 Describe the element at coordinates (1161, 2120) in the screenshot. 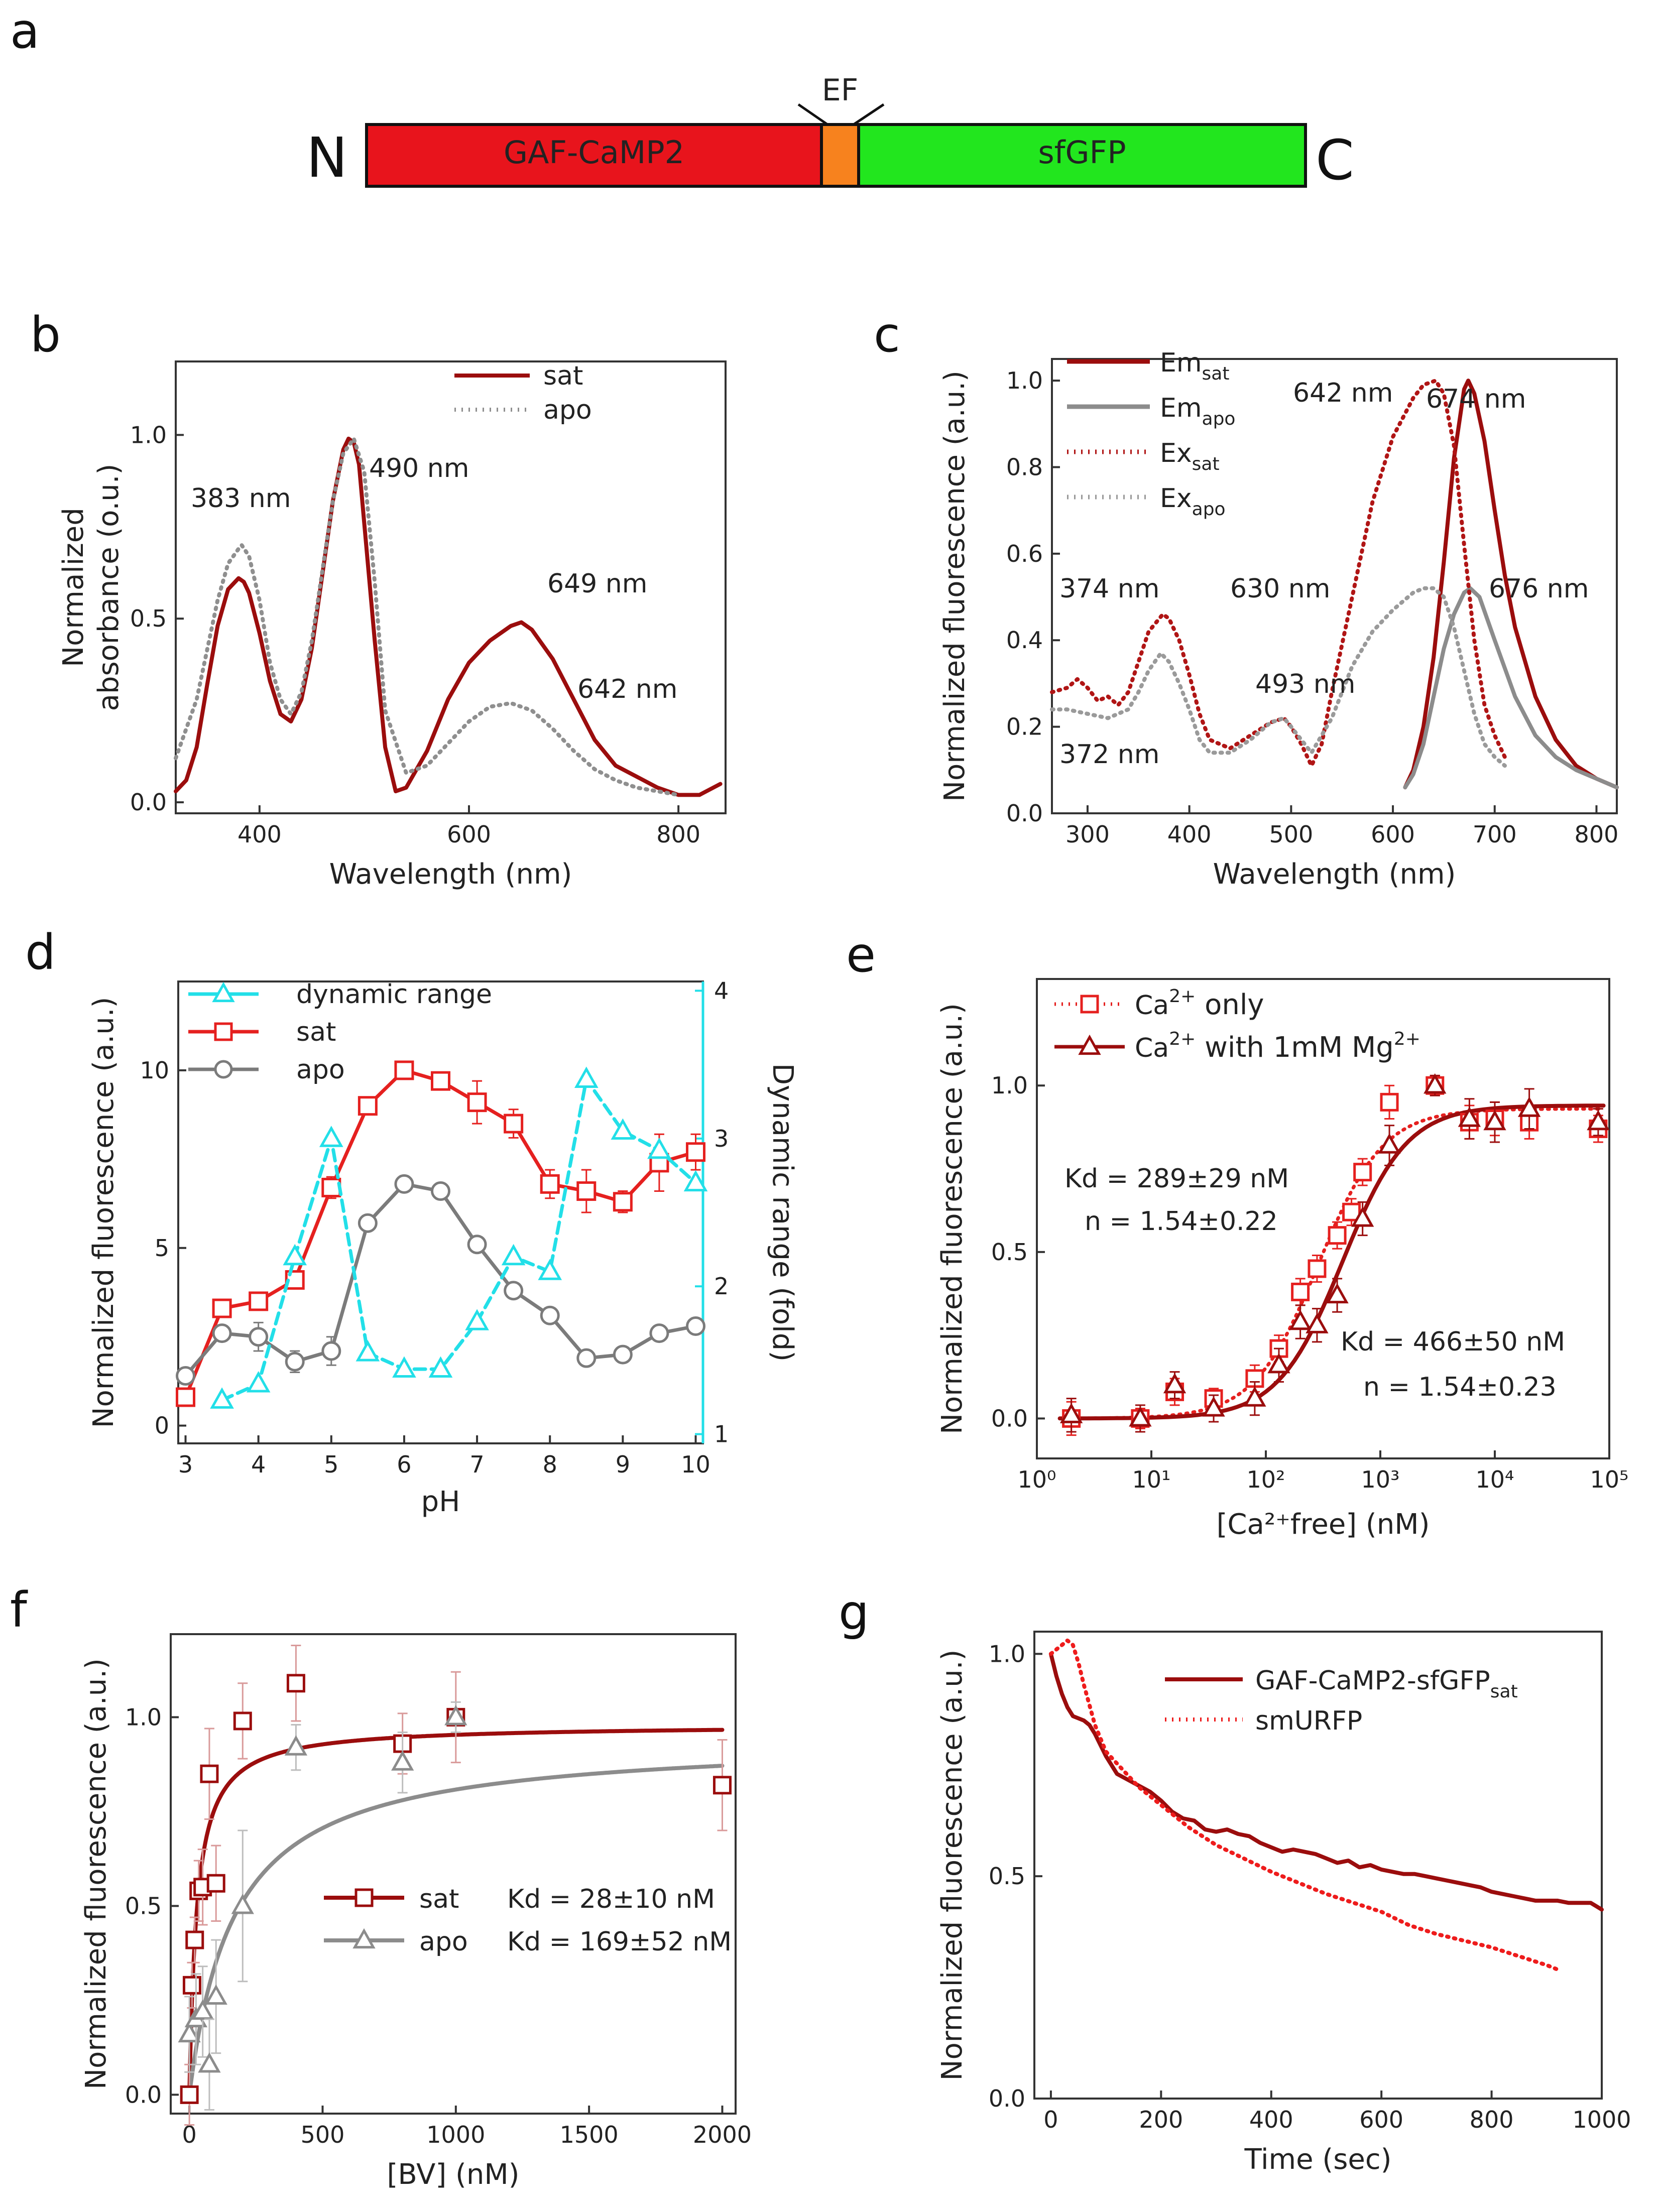

I see `x-tick-label: 200` at that location.